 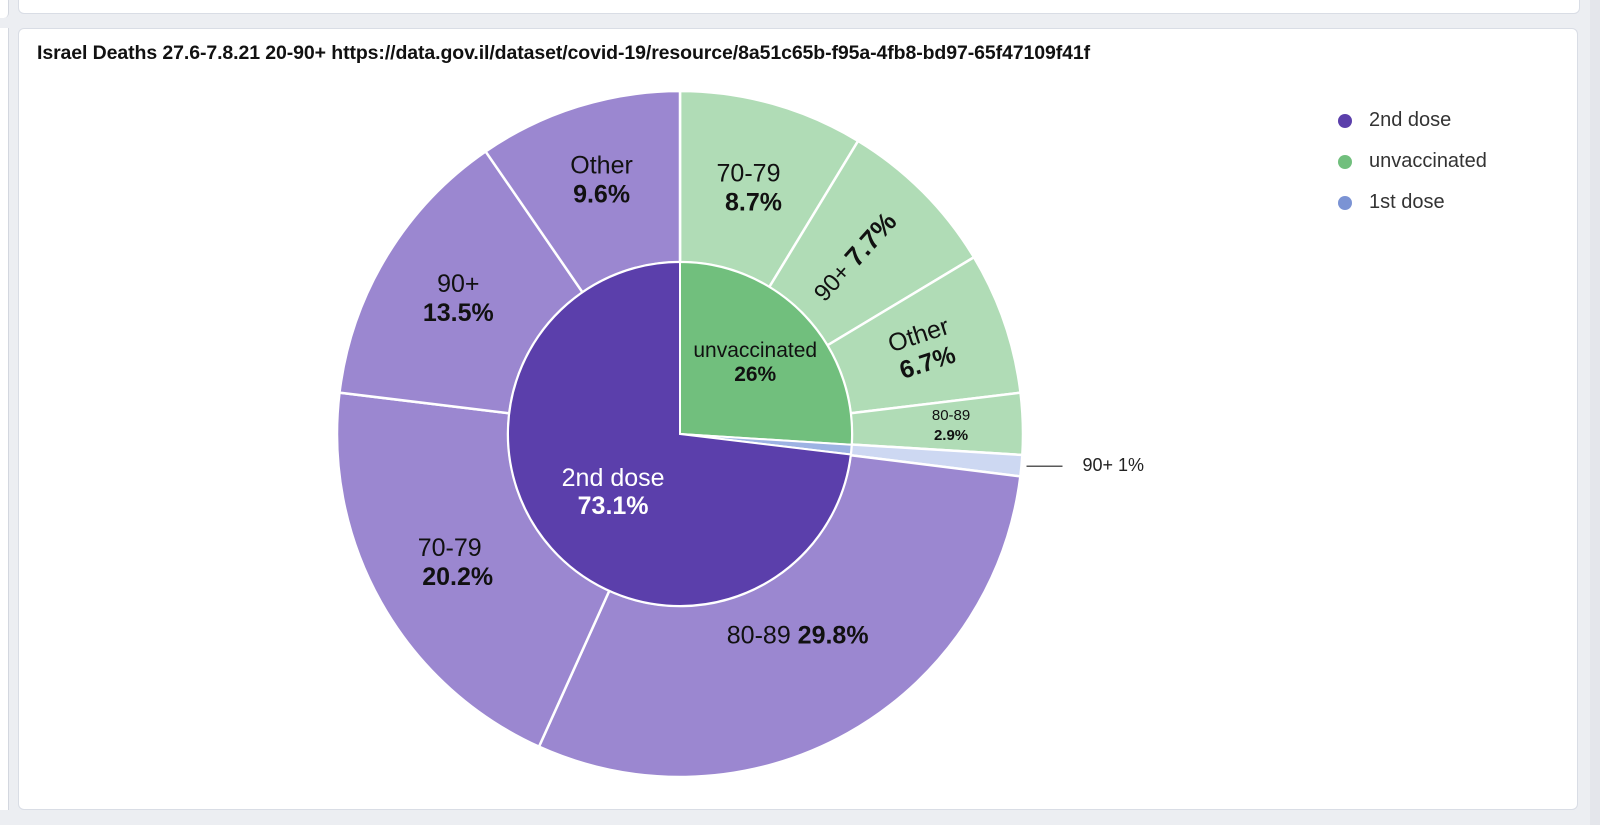 What do you see at coordinates (1345, 161) in the screenshot?
I see `legend-dot-unvaccinated` at bounding box center [1345, 161].